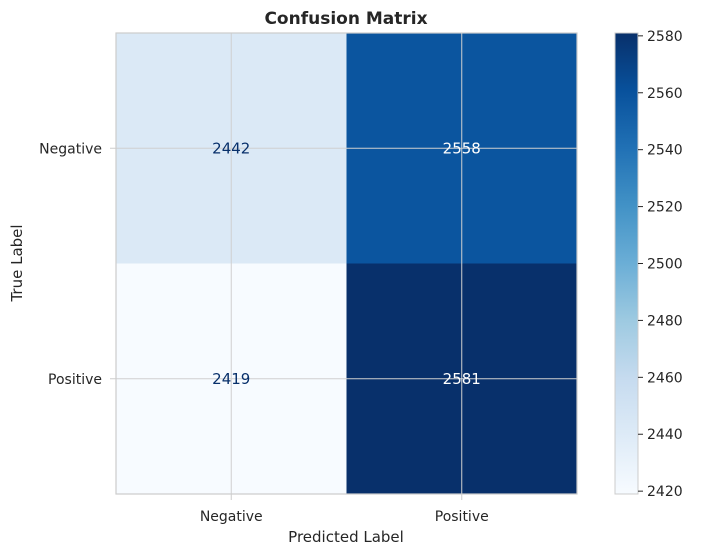  What do you see at coordinates (77, 264) in the screenshot?
I see `y-axis-ticks: Negative Positive` at bounding box center [77, 264].